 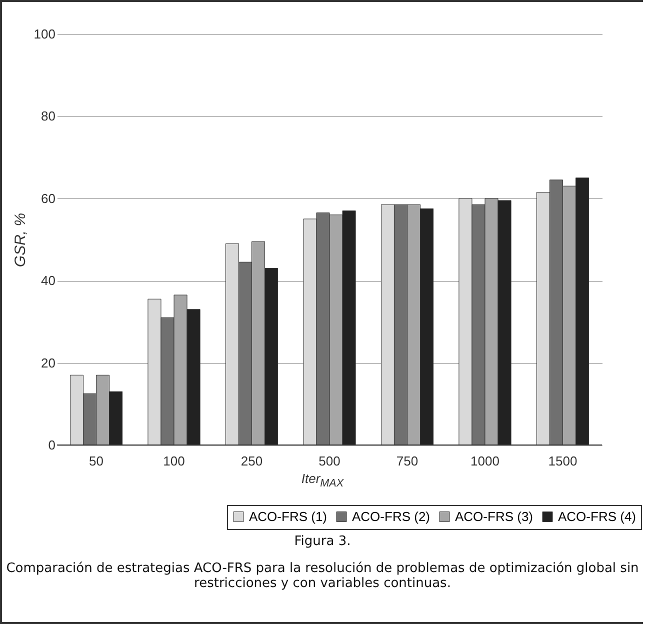 What do you see at coordinates (48, 198) in the screenshot?
I see `y-tick-label: 60` at bounding box center [48, 198].